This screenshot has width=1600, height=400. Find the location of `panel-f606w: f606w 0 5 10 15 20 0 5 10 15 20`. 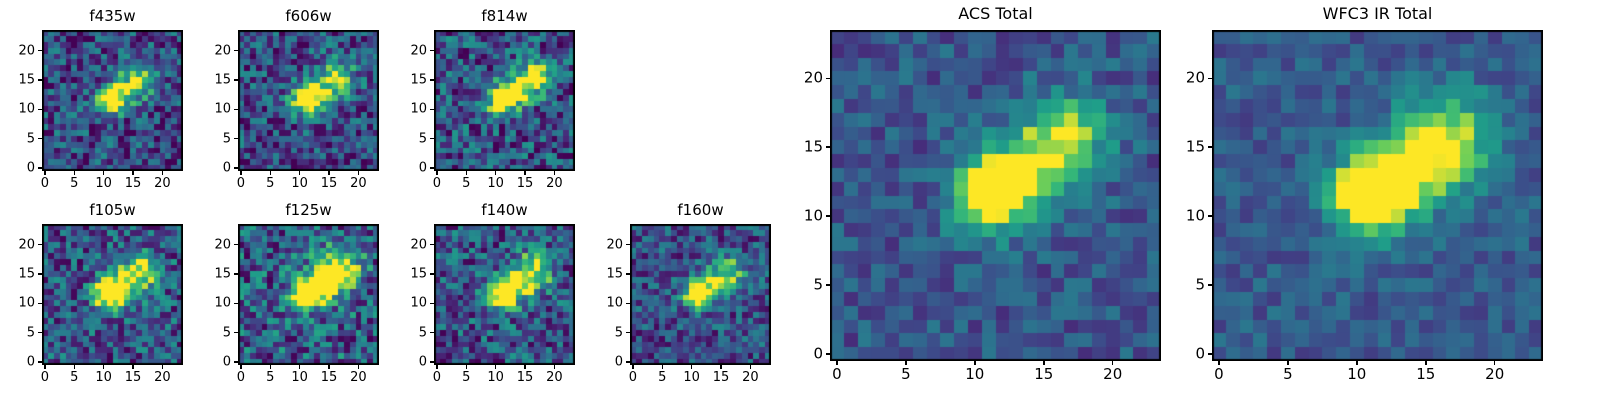

panel-f606w: f606w 0 5 10 15 20 0 5 10 15 20 is located at coordinates (296, 98).